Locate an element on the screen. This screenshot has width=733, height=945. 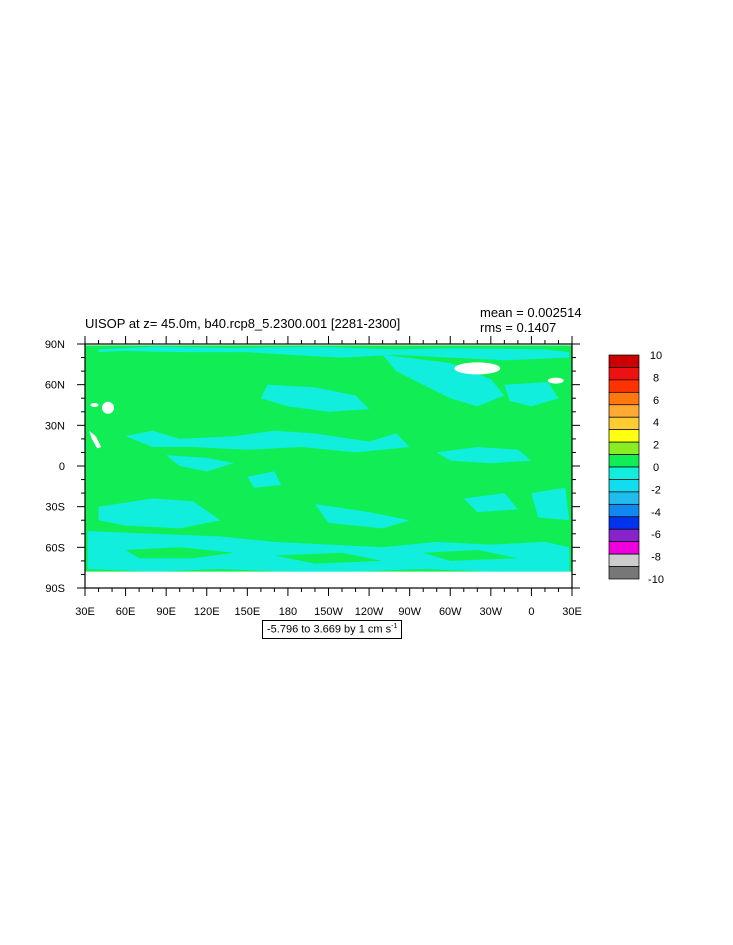
x-tick-label: 90W is located at coordinates (409, 612).